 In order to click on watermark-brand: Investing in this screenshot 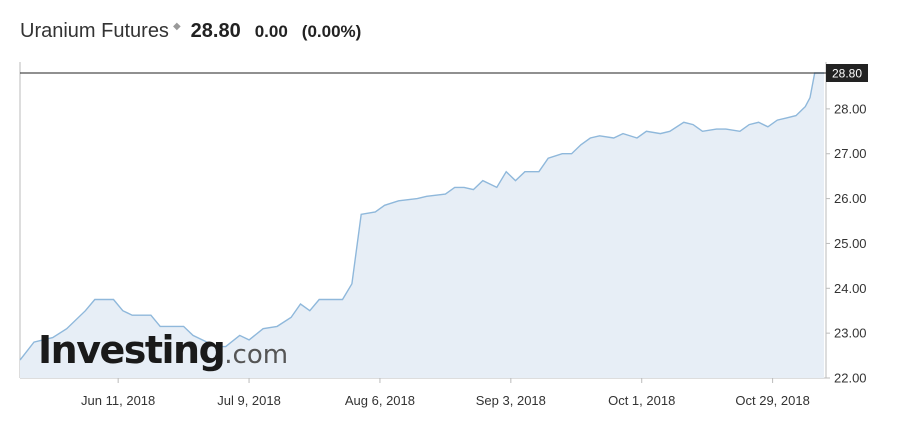, I will do `click(131, 350)`.